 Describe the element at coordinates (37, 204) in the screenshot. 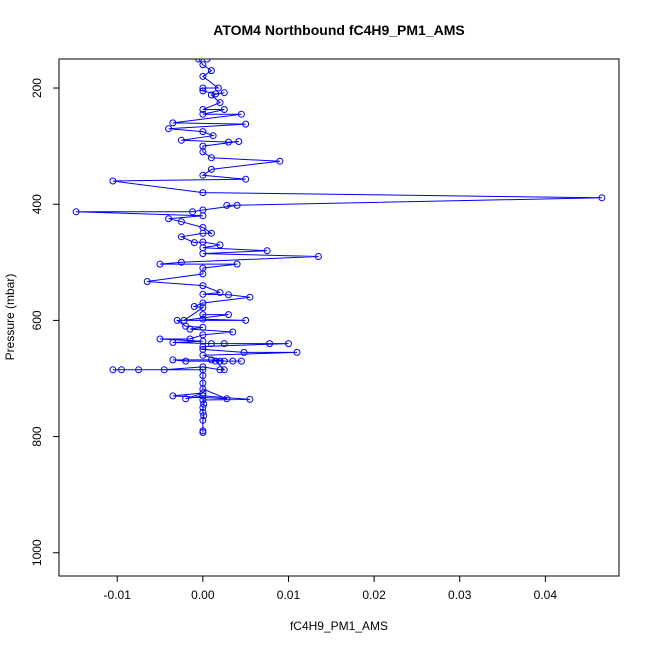

I see `y-tick-label: 400` at that location.